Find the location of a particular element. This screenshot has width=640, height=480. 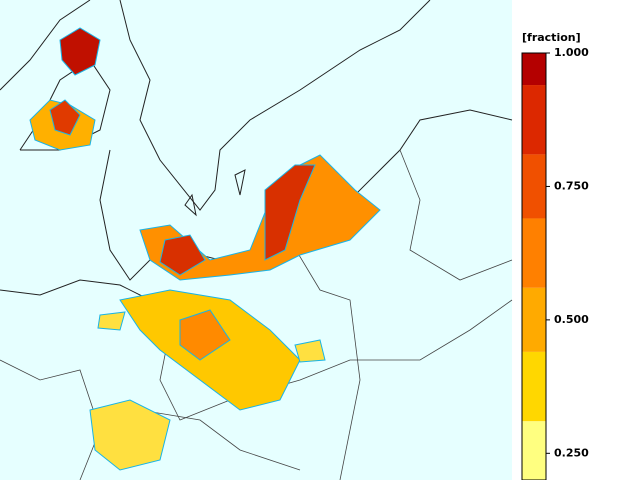

colorbar-tick-label: 0.500 is located at coordinates (571, 319).